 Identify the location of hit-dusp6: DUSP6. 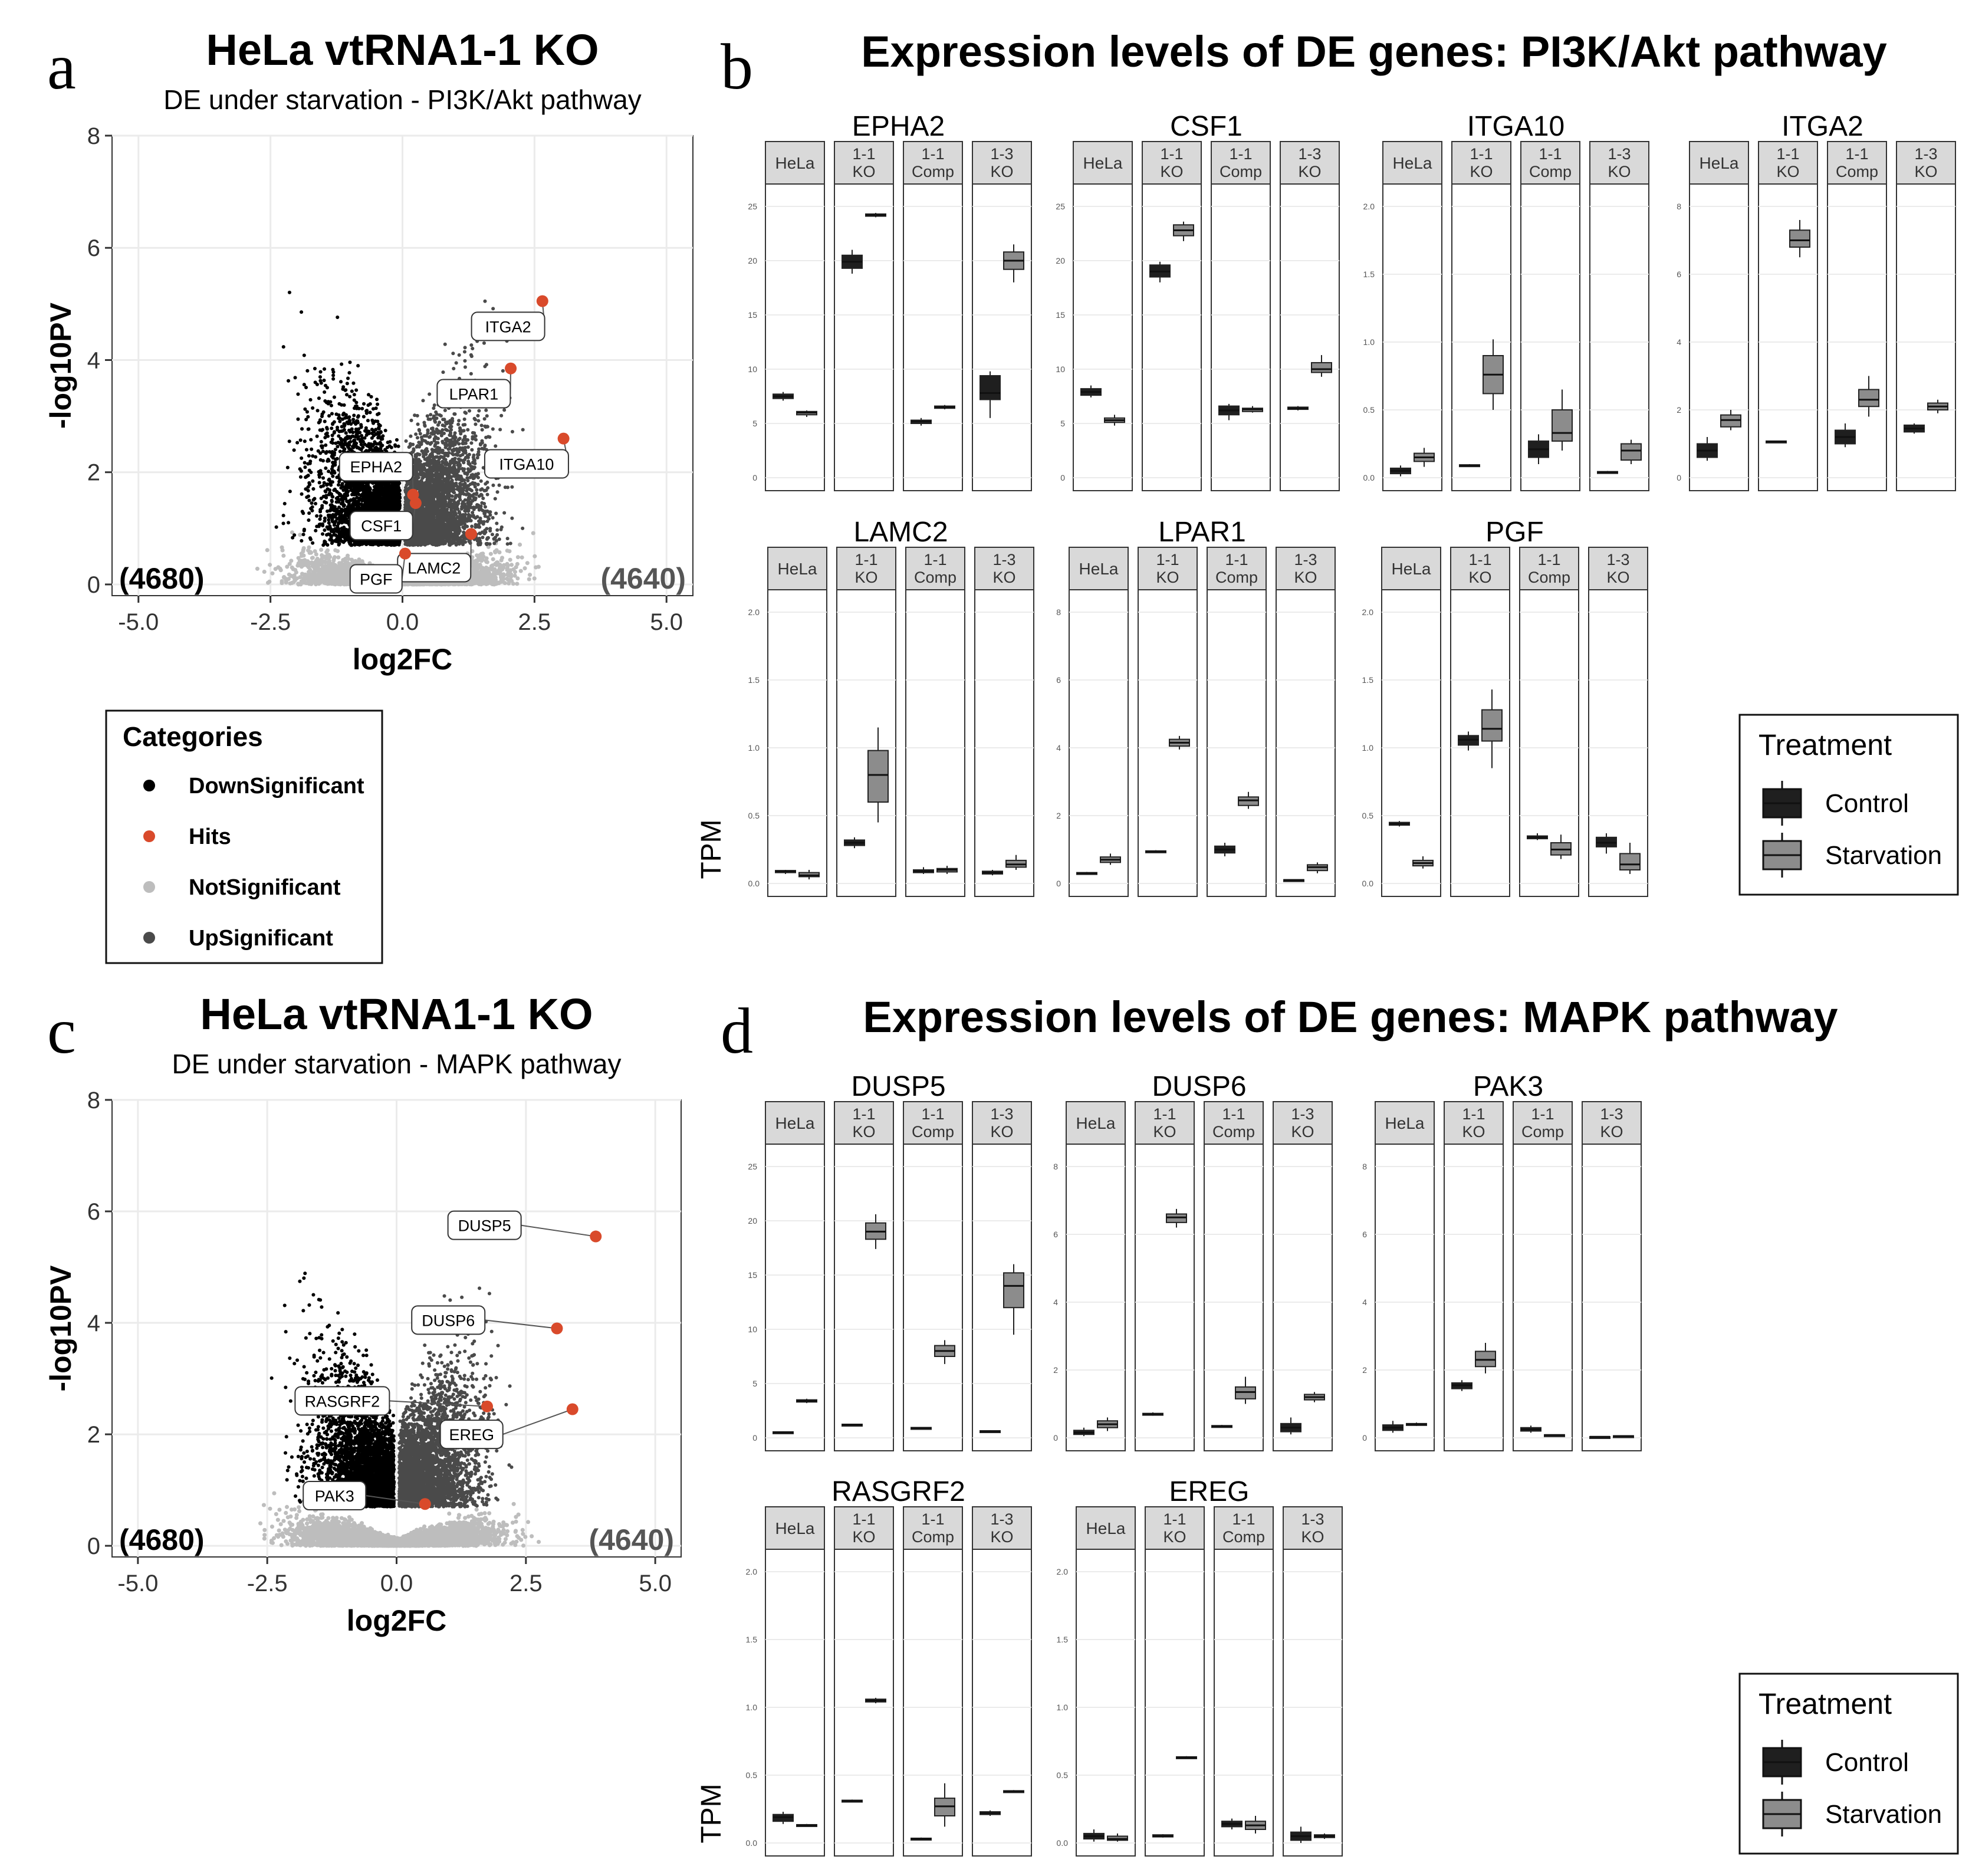
(487, 1320).